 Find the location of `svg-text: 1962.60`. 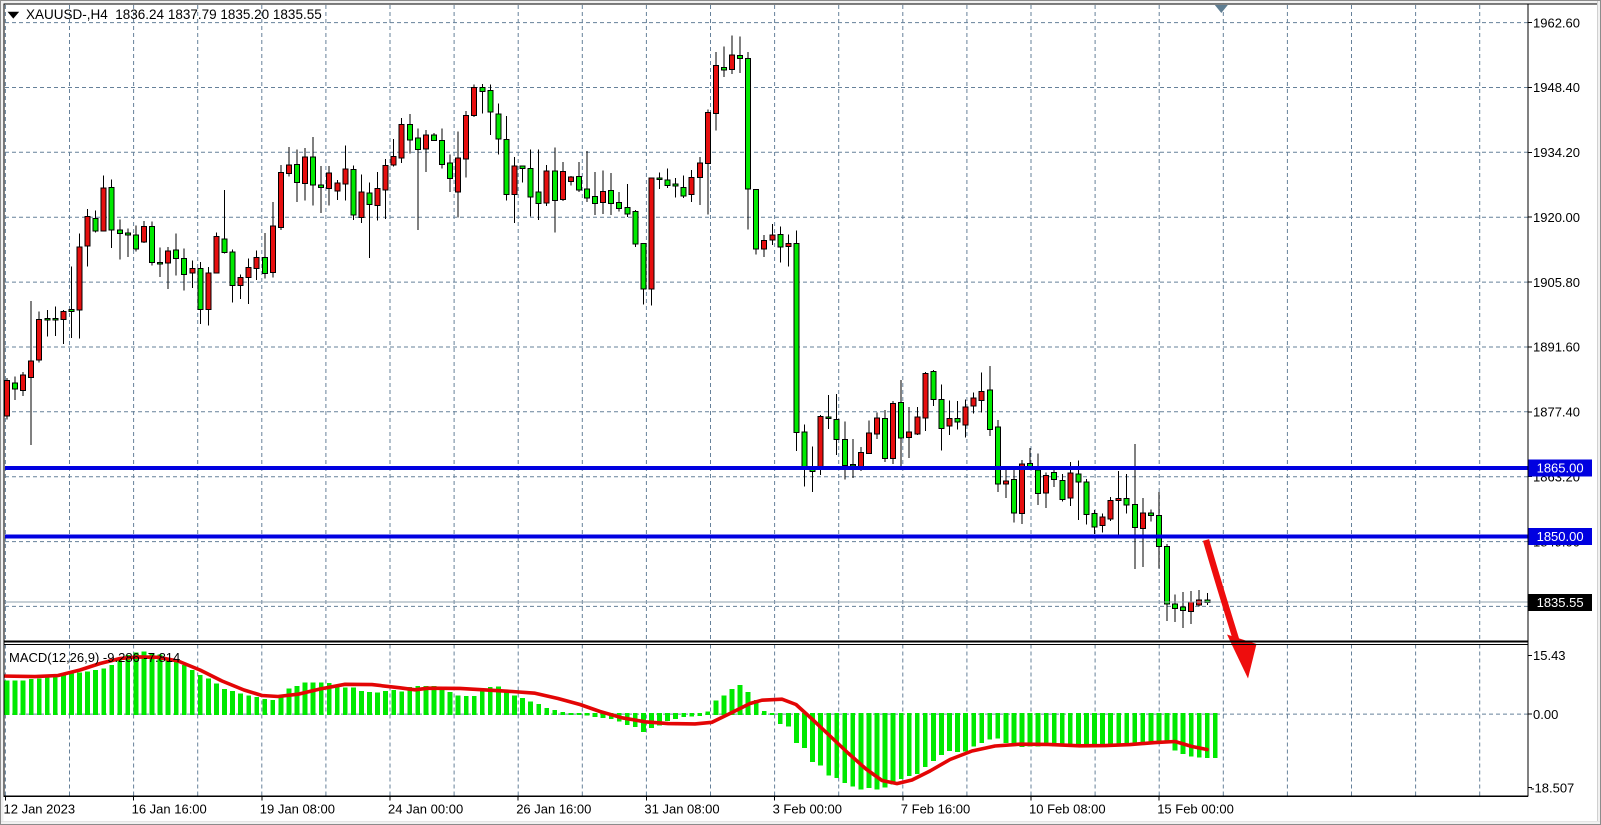

svg-text: 1962.60 is located at coordinates (1556, 22).